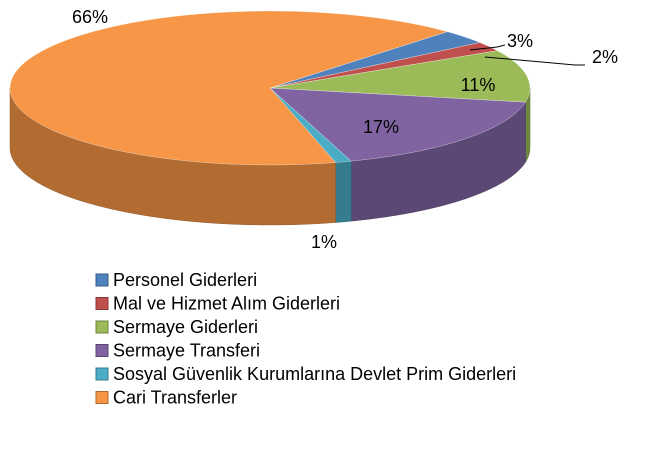 This screenshot has width=654, height=455. What do you see at coordinates (343, 191) in the screenshot?
I see `pie-side` at bounding box center [343, 191].